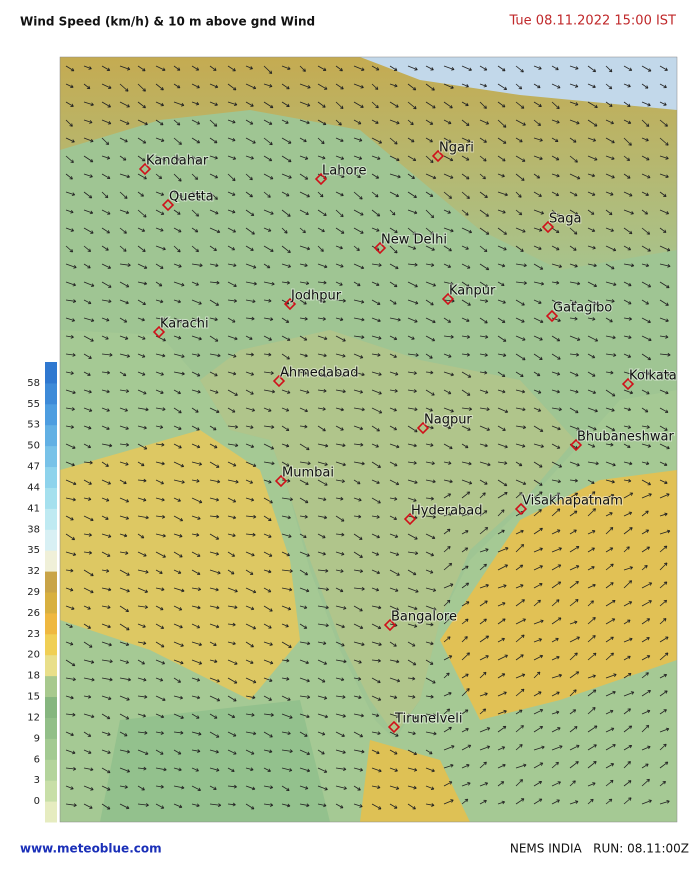  What do you see at coordinates (308, 473) in the screenshot?
I see `city-label: Mumbai` at bounding box center [308, 473].